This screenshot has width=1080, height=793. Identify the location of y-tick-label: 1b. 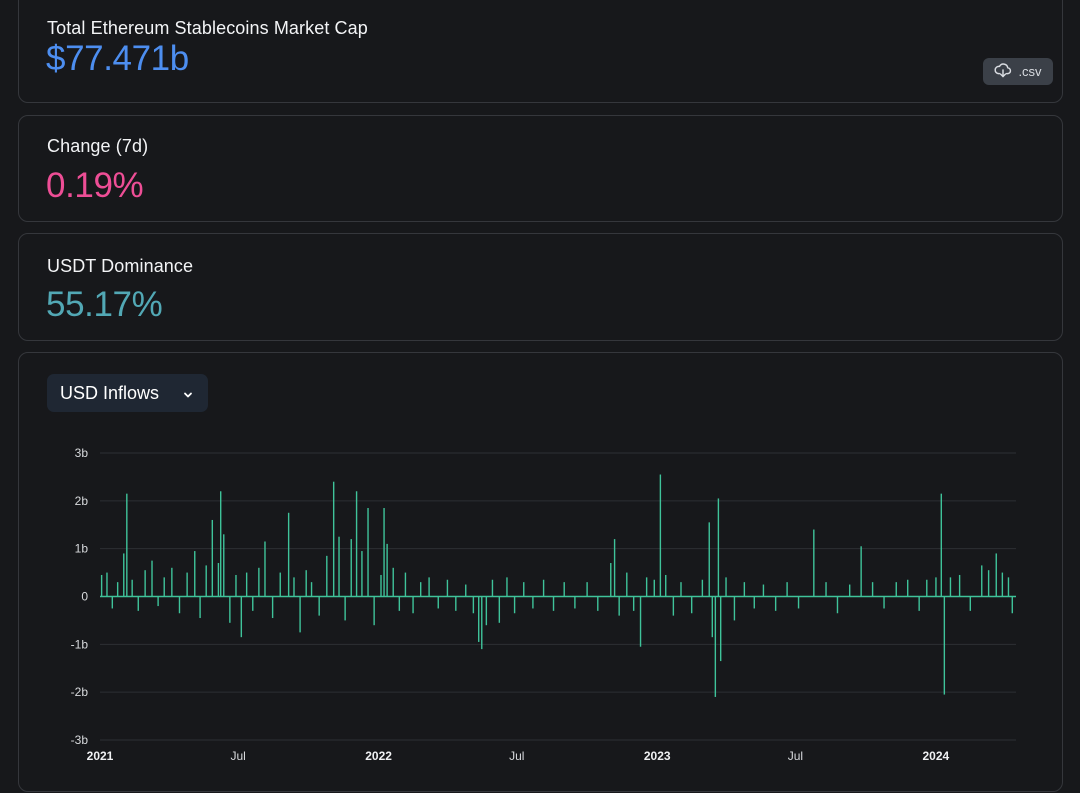
(82, 549).